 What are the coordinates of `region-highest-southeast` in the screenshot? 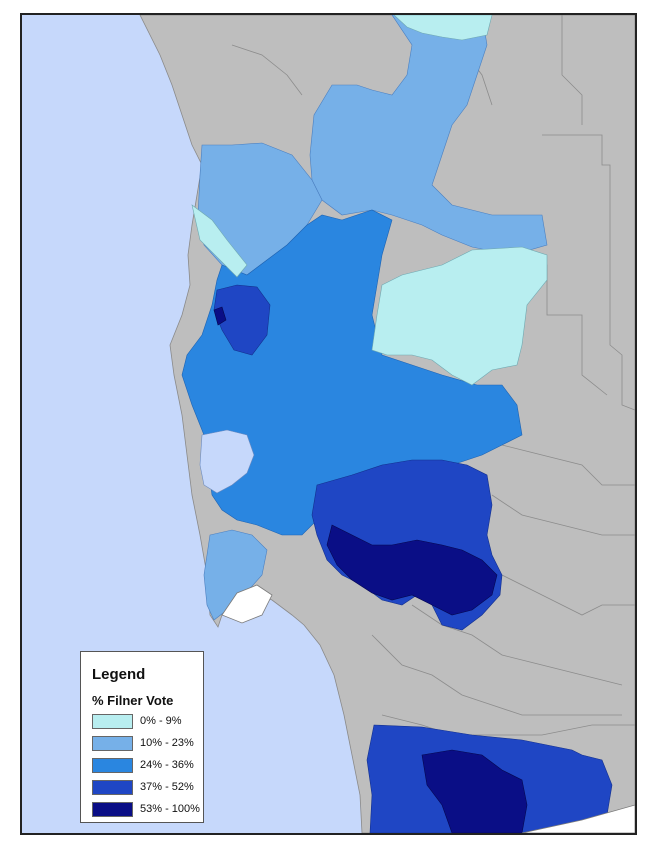 It's located at (412, 570).